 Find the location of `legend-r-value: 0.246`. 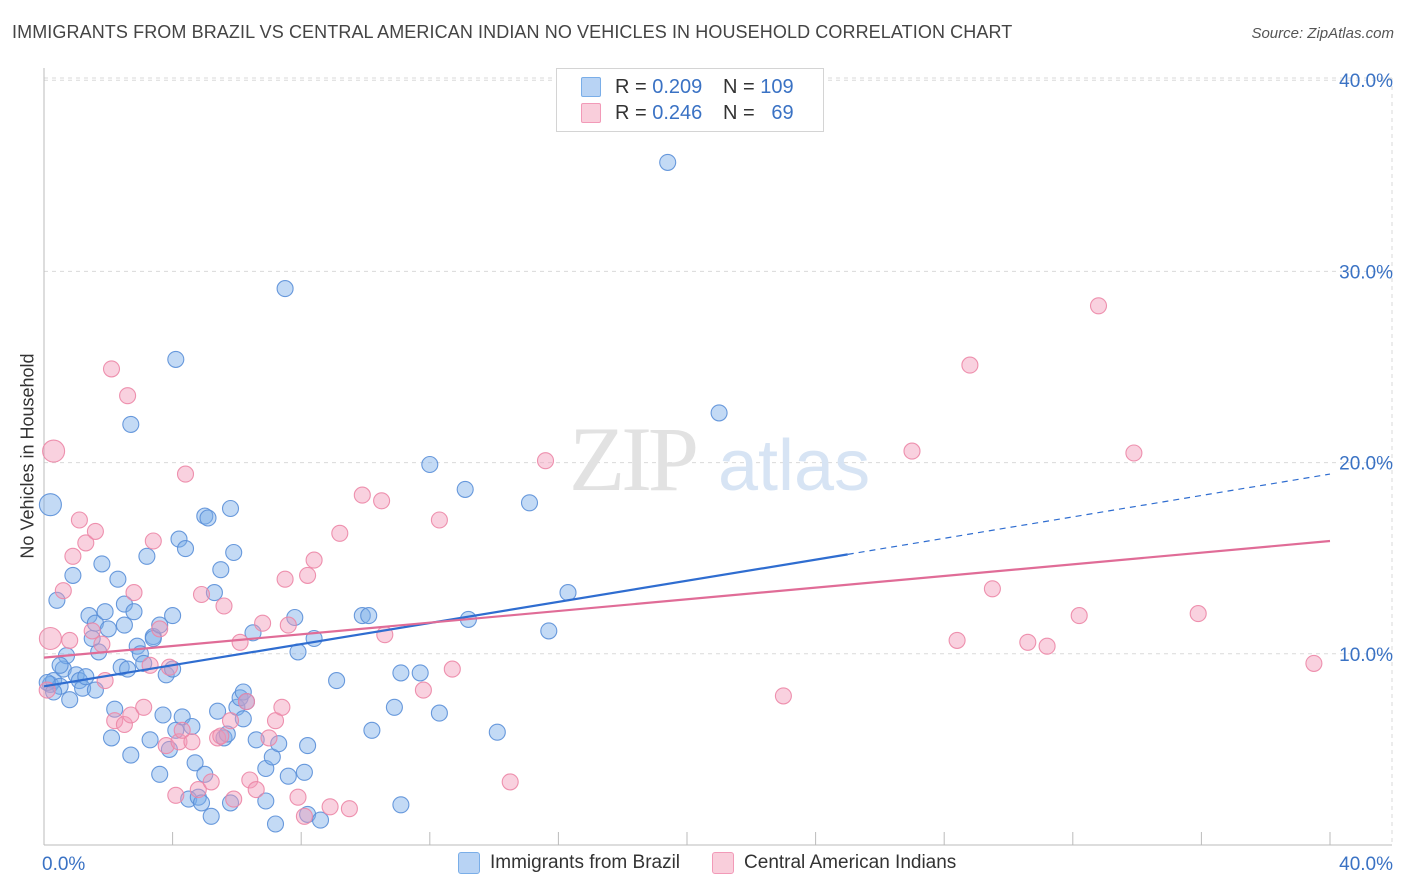

legend-r-value: 0.246 is located at coordinates (677, 112).